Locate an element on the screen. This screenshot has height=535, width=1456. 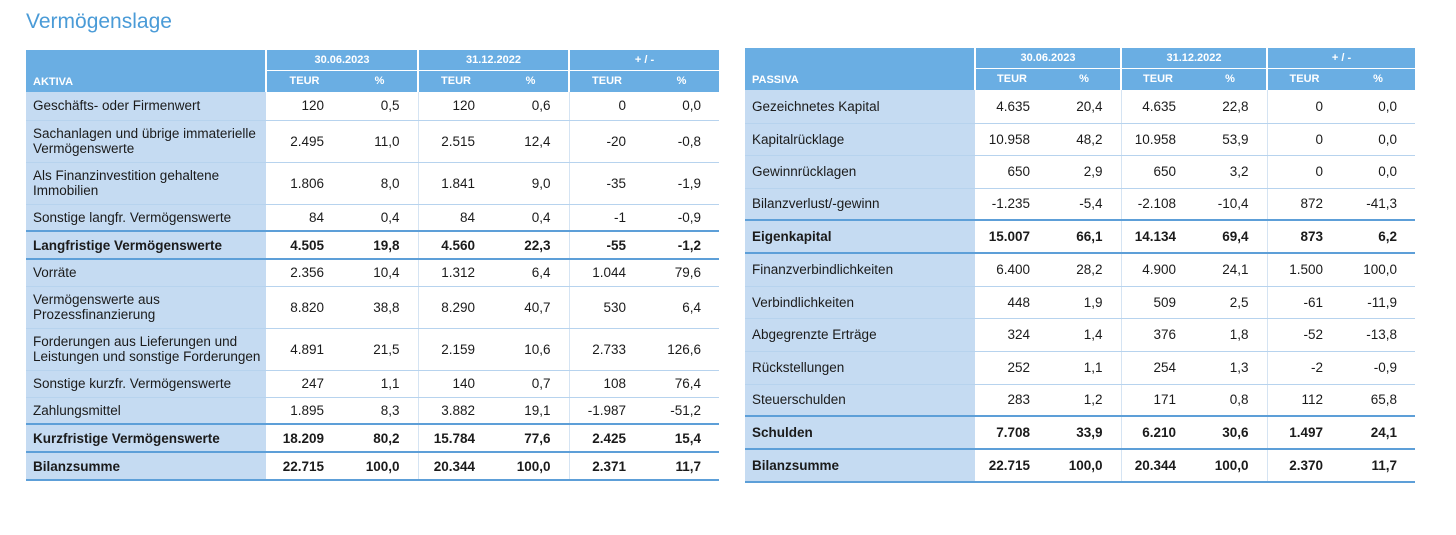
cell-value: -1 is located at coordinates (606, 218).